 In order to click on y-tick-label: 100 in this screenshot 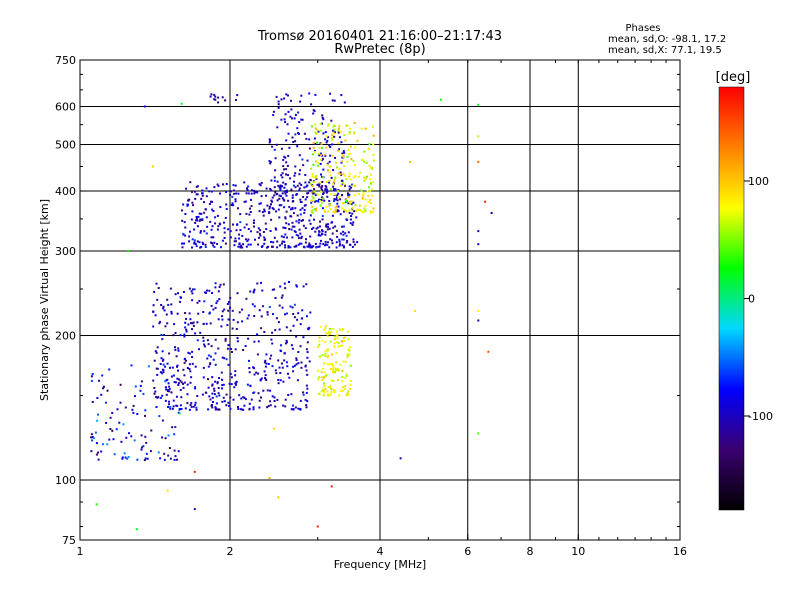, I will do `click(65, 480)`.